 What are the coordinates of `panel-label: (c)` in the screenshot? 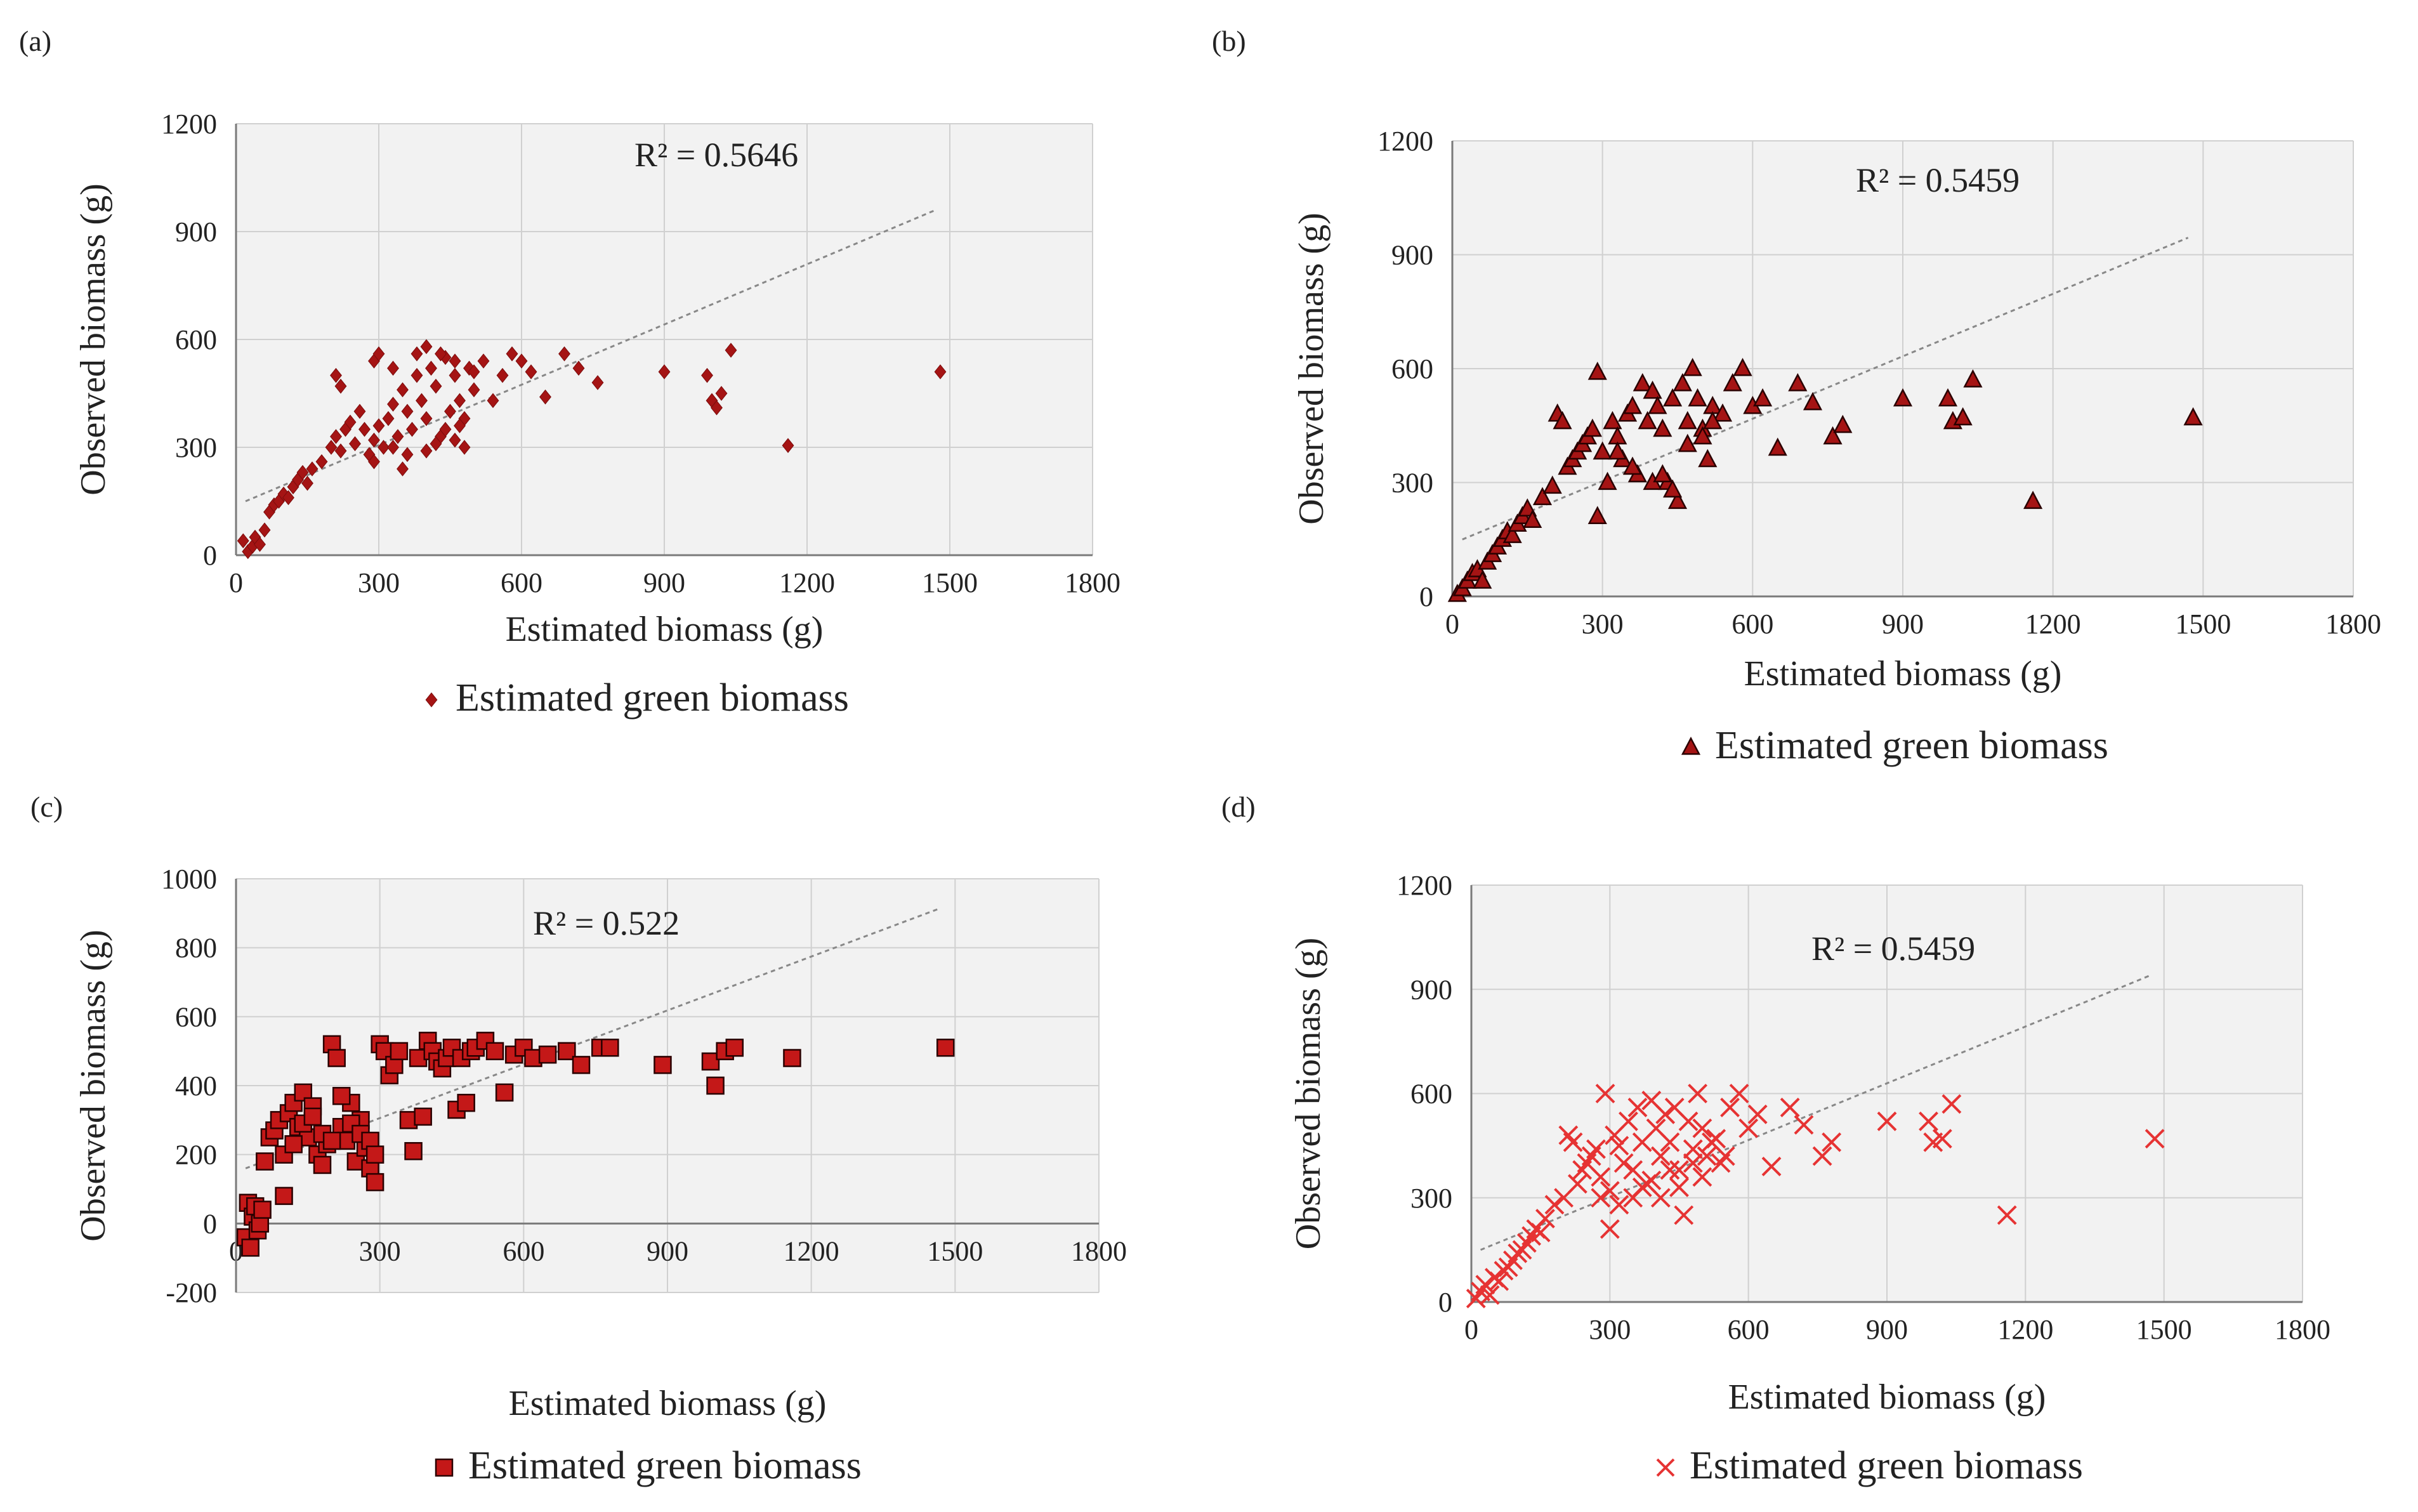 It's located at (47, 807).